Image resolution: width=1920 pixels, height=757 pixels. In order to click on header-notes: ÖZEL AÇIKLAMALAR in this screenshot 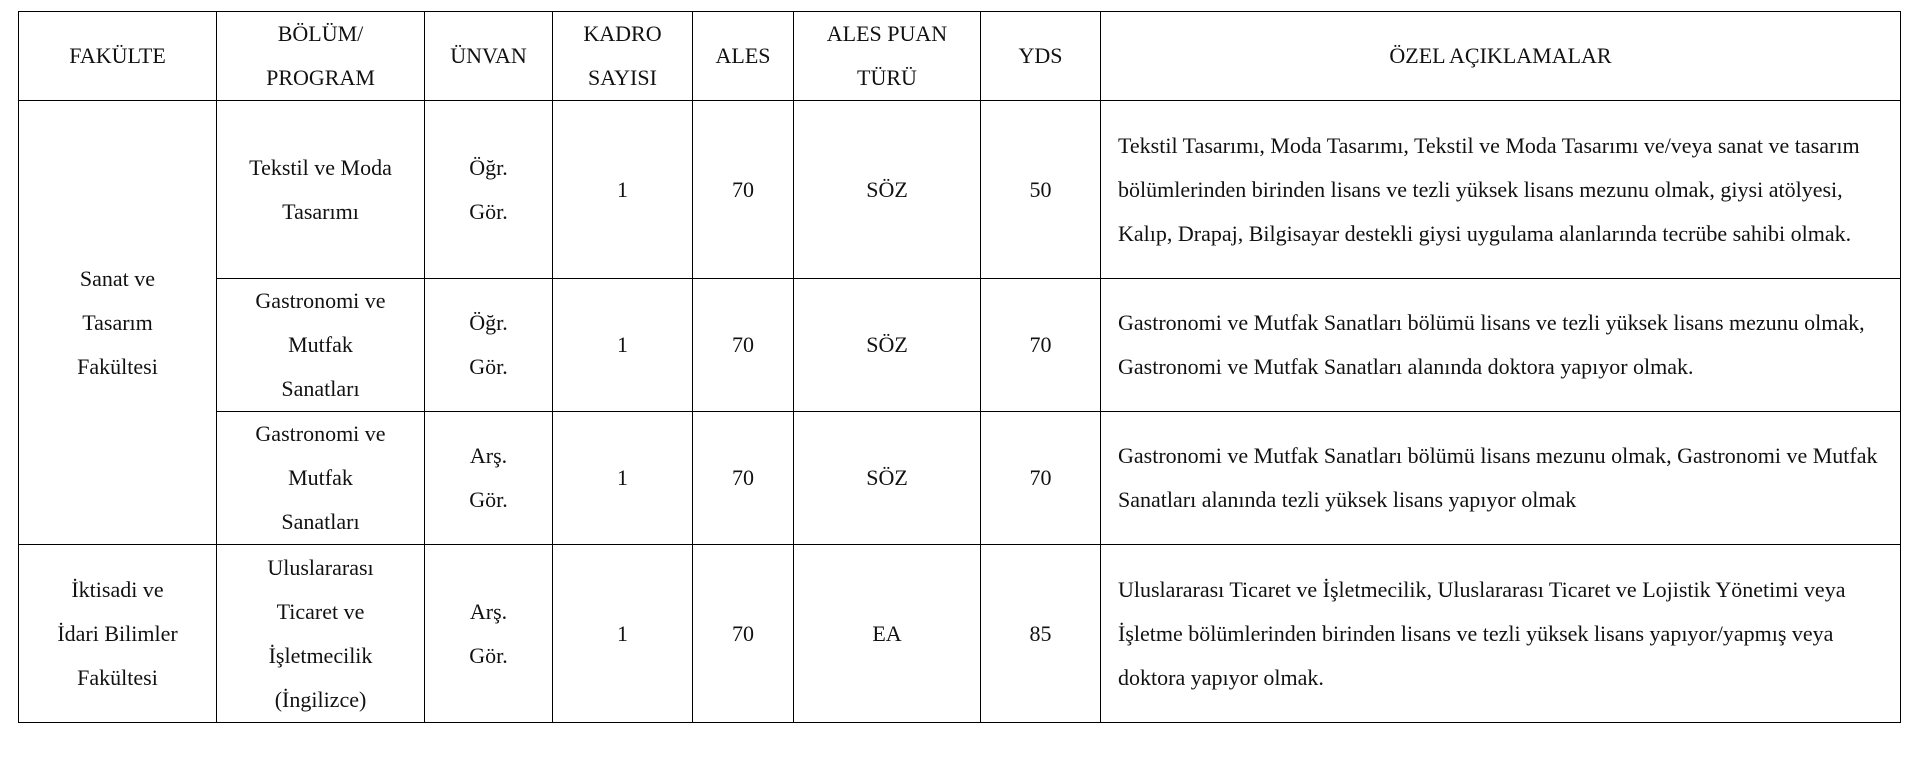, I will do `click(1500, 56)`.